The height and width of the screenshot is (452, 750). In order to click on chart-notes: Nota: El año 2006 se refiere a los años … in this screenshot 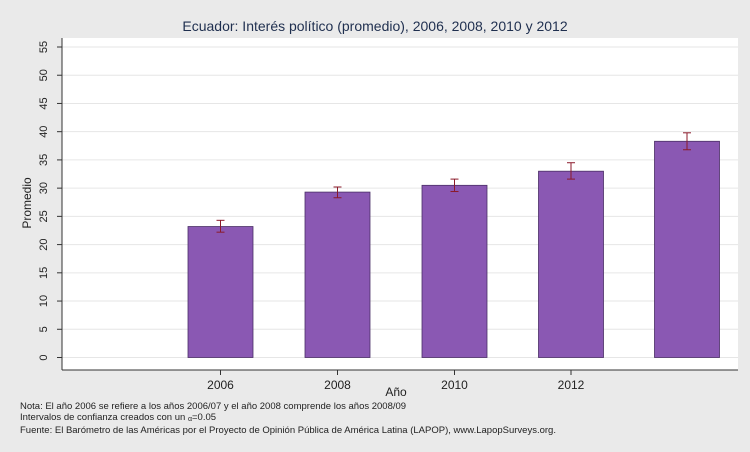, I will do `click(288, 418)`.